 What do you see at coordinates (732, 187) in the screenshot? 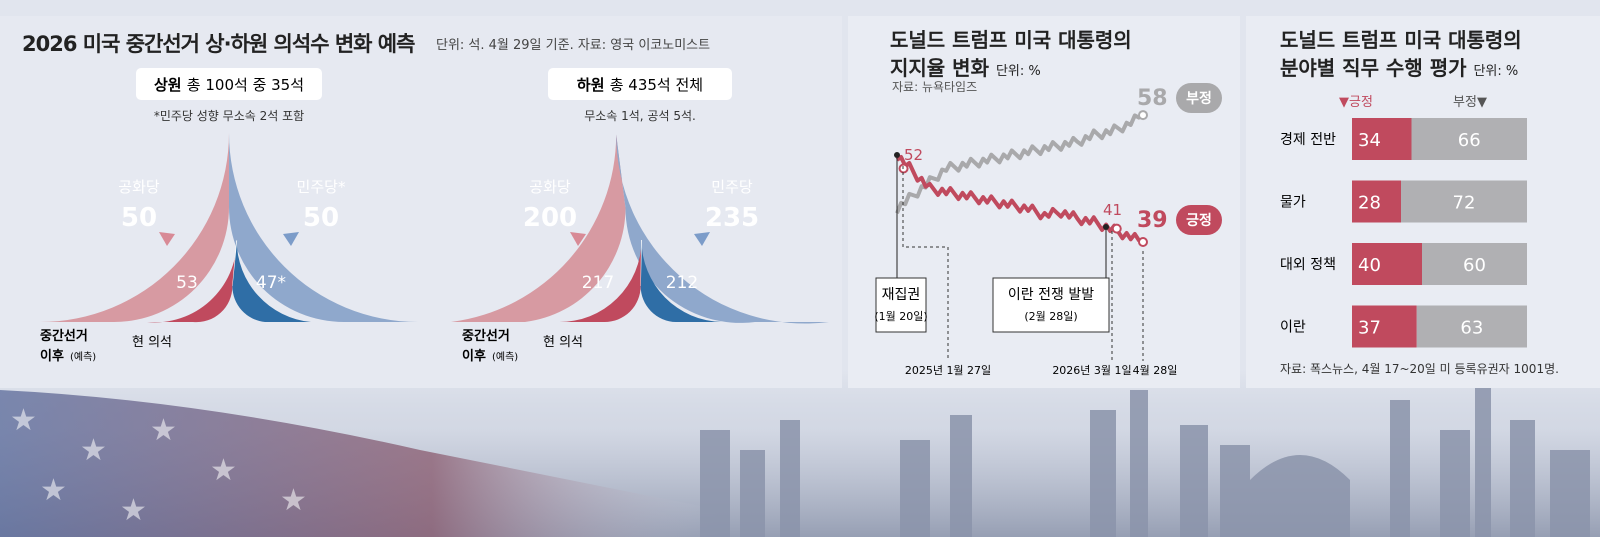
I see `house-dem-name: 민주당` at bounding box center [732, 187].